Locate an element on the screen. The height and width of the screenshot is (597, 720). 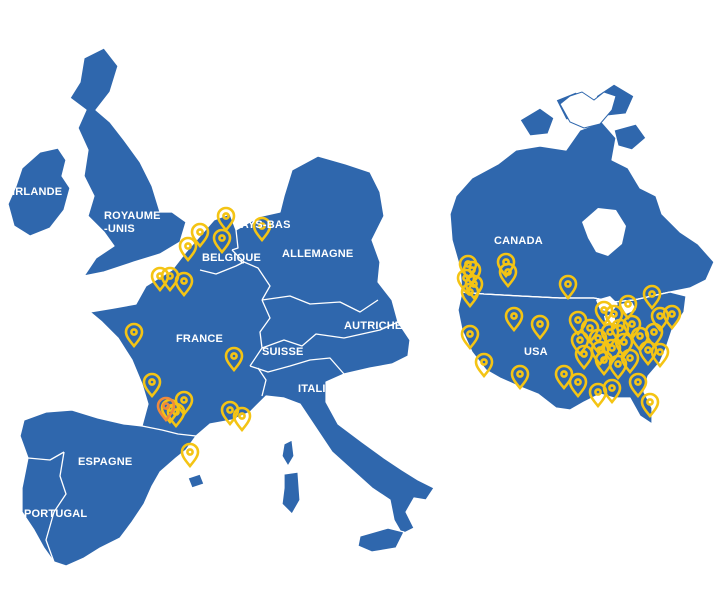
island-sicily is located at coordinates (381, 540).